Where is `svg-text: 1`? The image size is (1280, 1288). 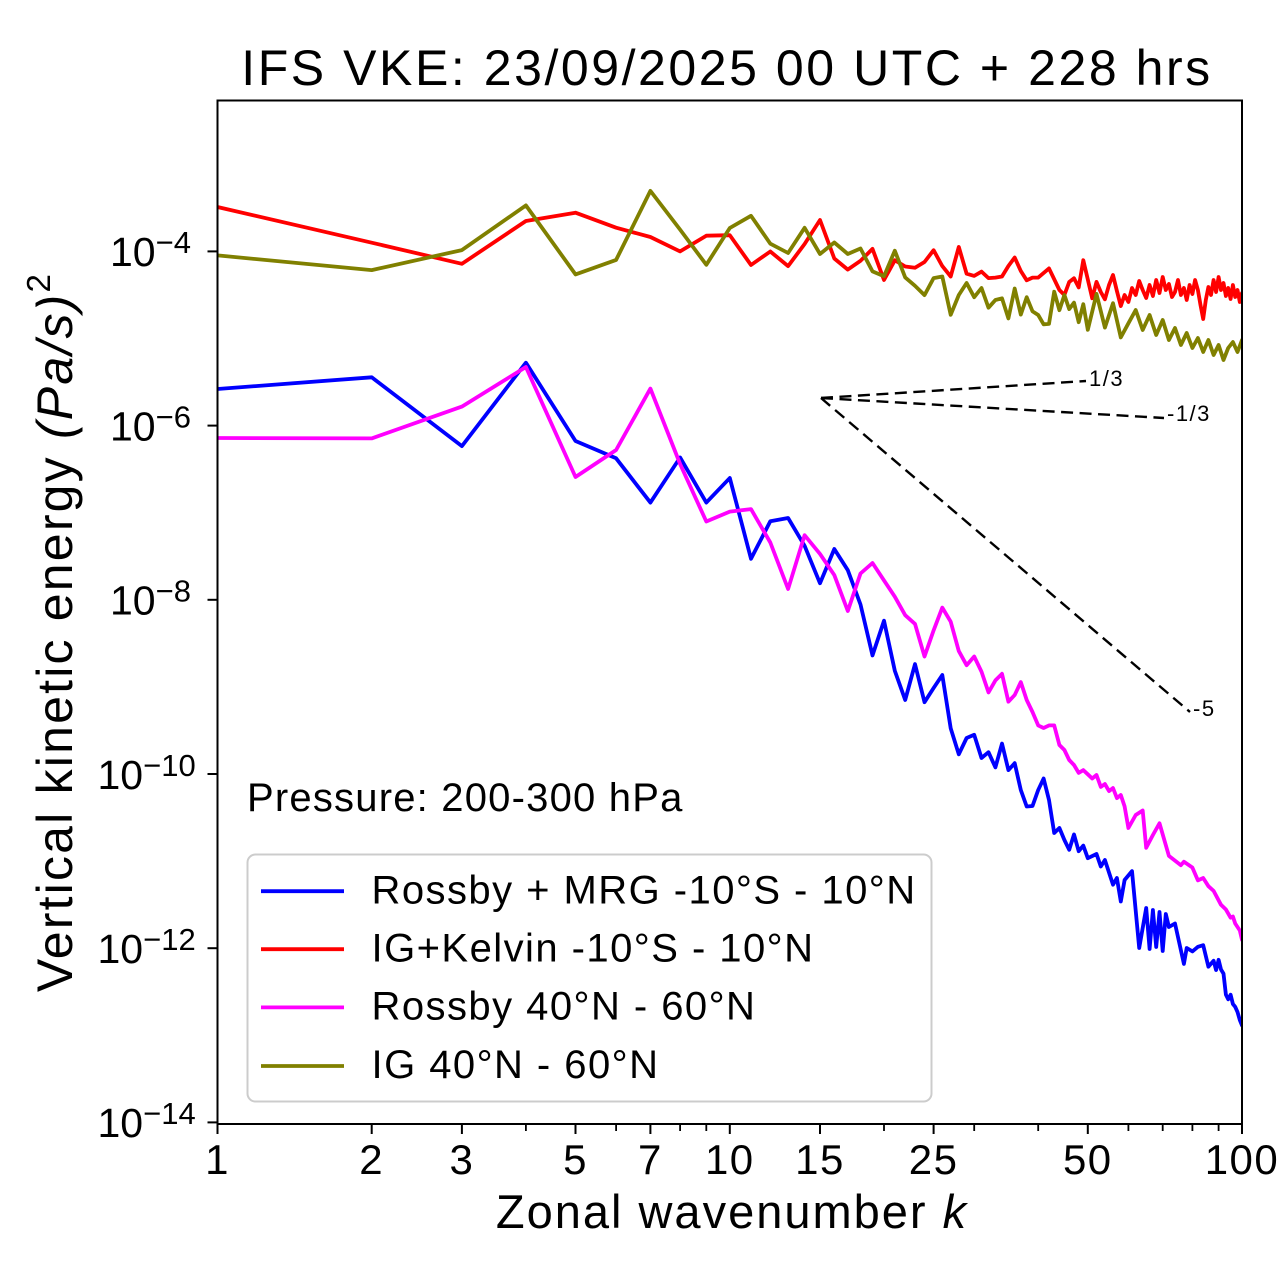 svg-text: 1 is located at coordinates (217, 1159).